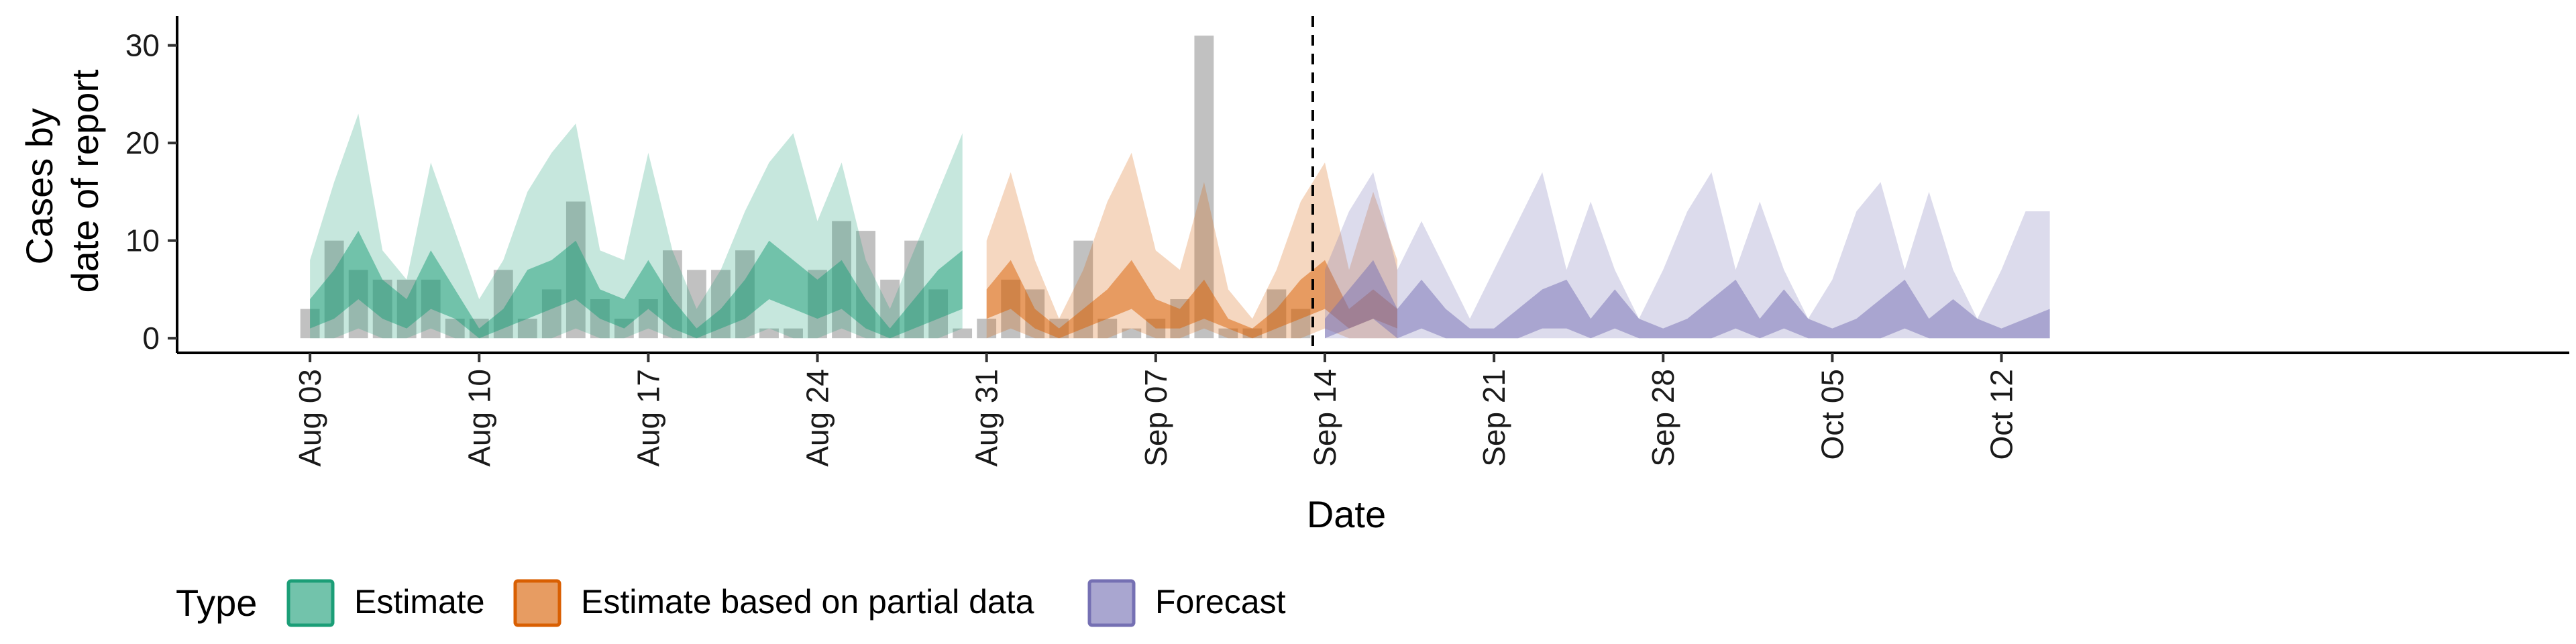 This screenshot has width=2576, height=644. What do you see at coordinates (1687, 255) in the screenshot?
I see `forecast-outer-band` at bounding box center [1687, 255].